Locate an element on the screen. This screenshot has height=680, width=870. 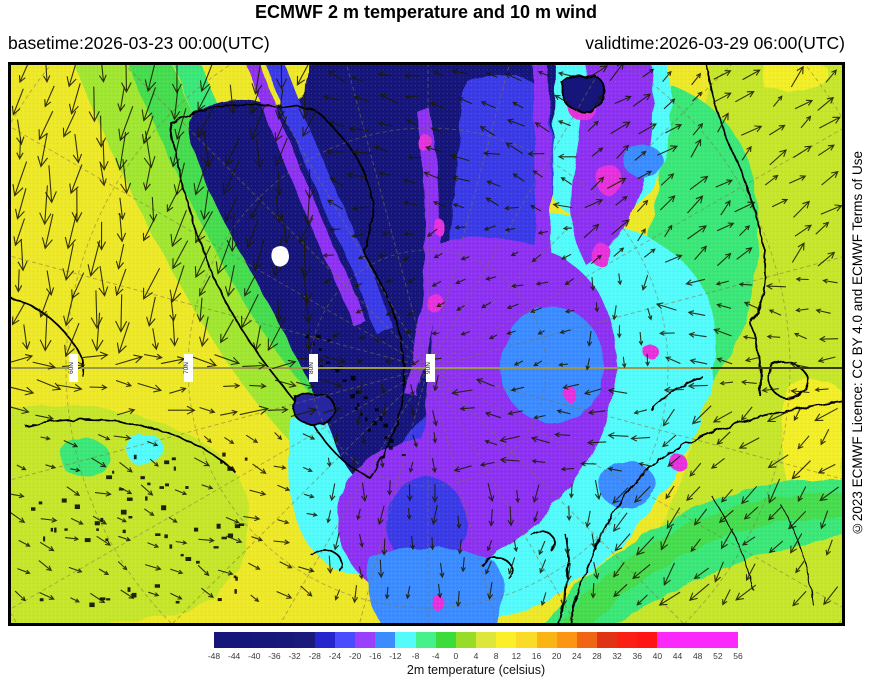
colorbar-tick: -16 is located at coordinates (375, 656).